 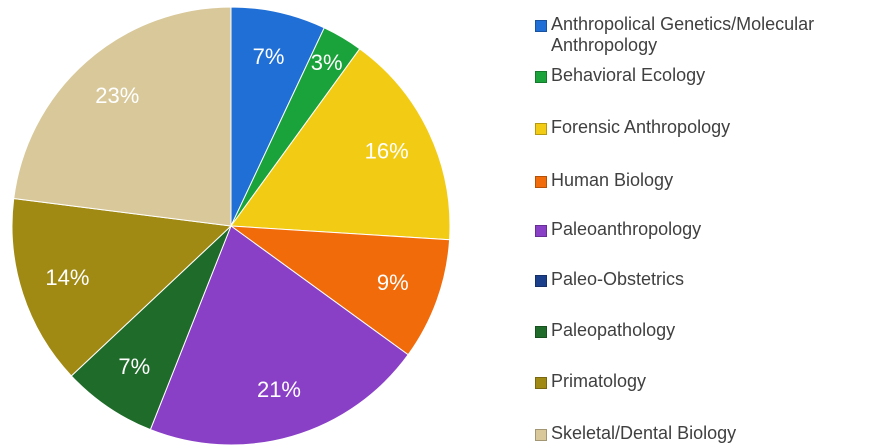 I want to click on legend-label: Human Biology, so click(x=612, y=180).